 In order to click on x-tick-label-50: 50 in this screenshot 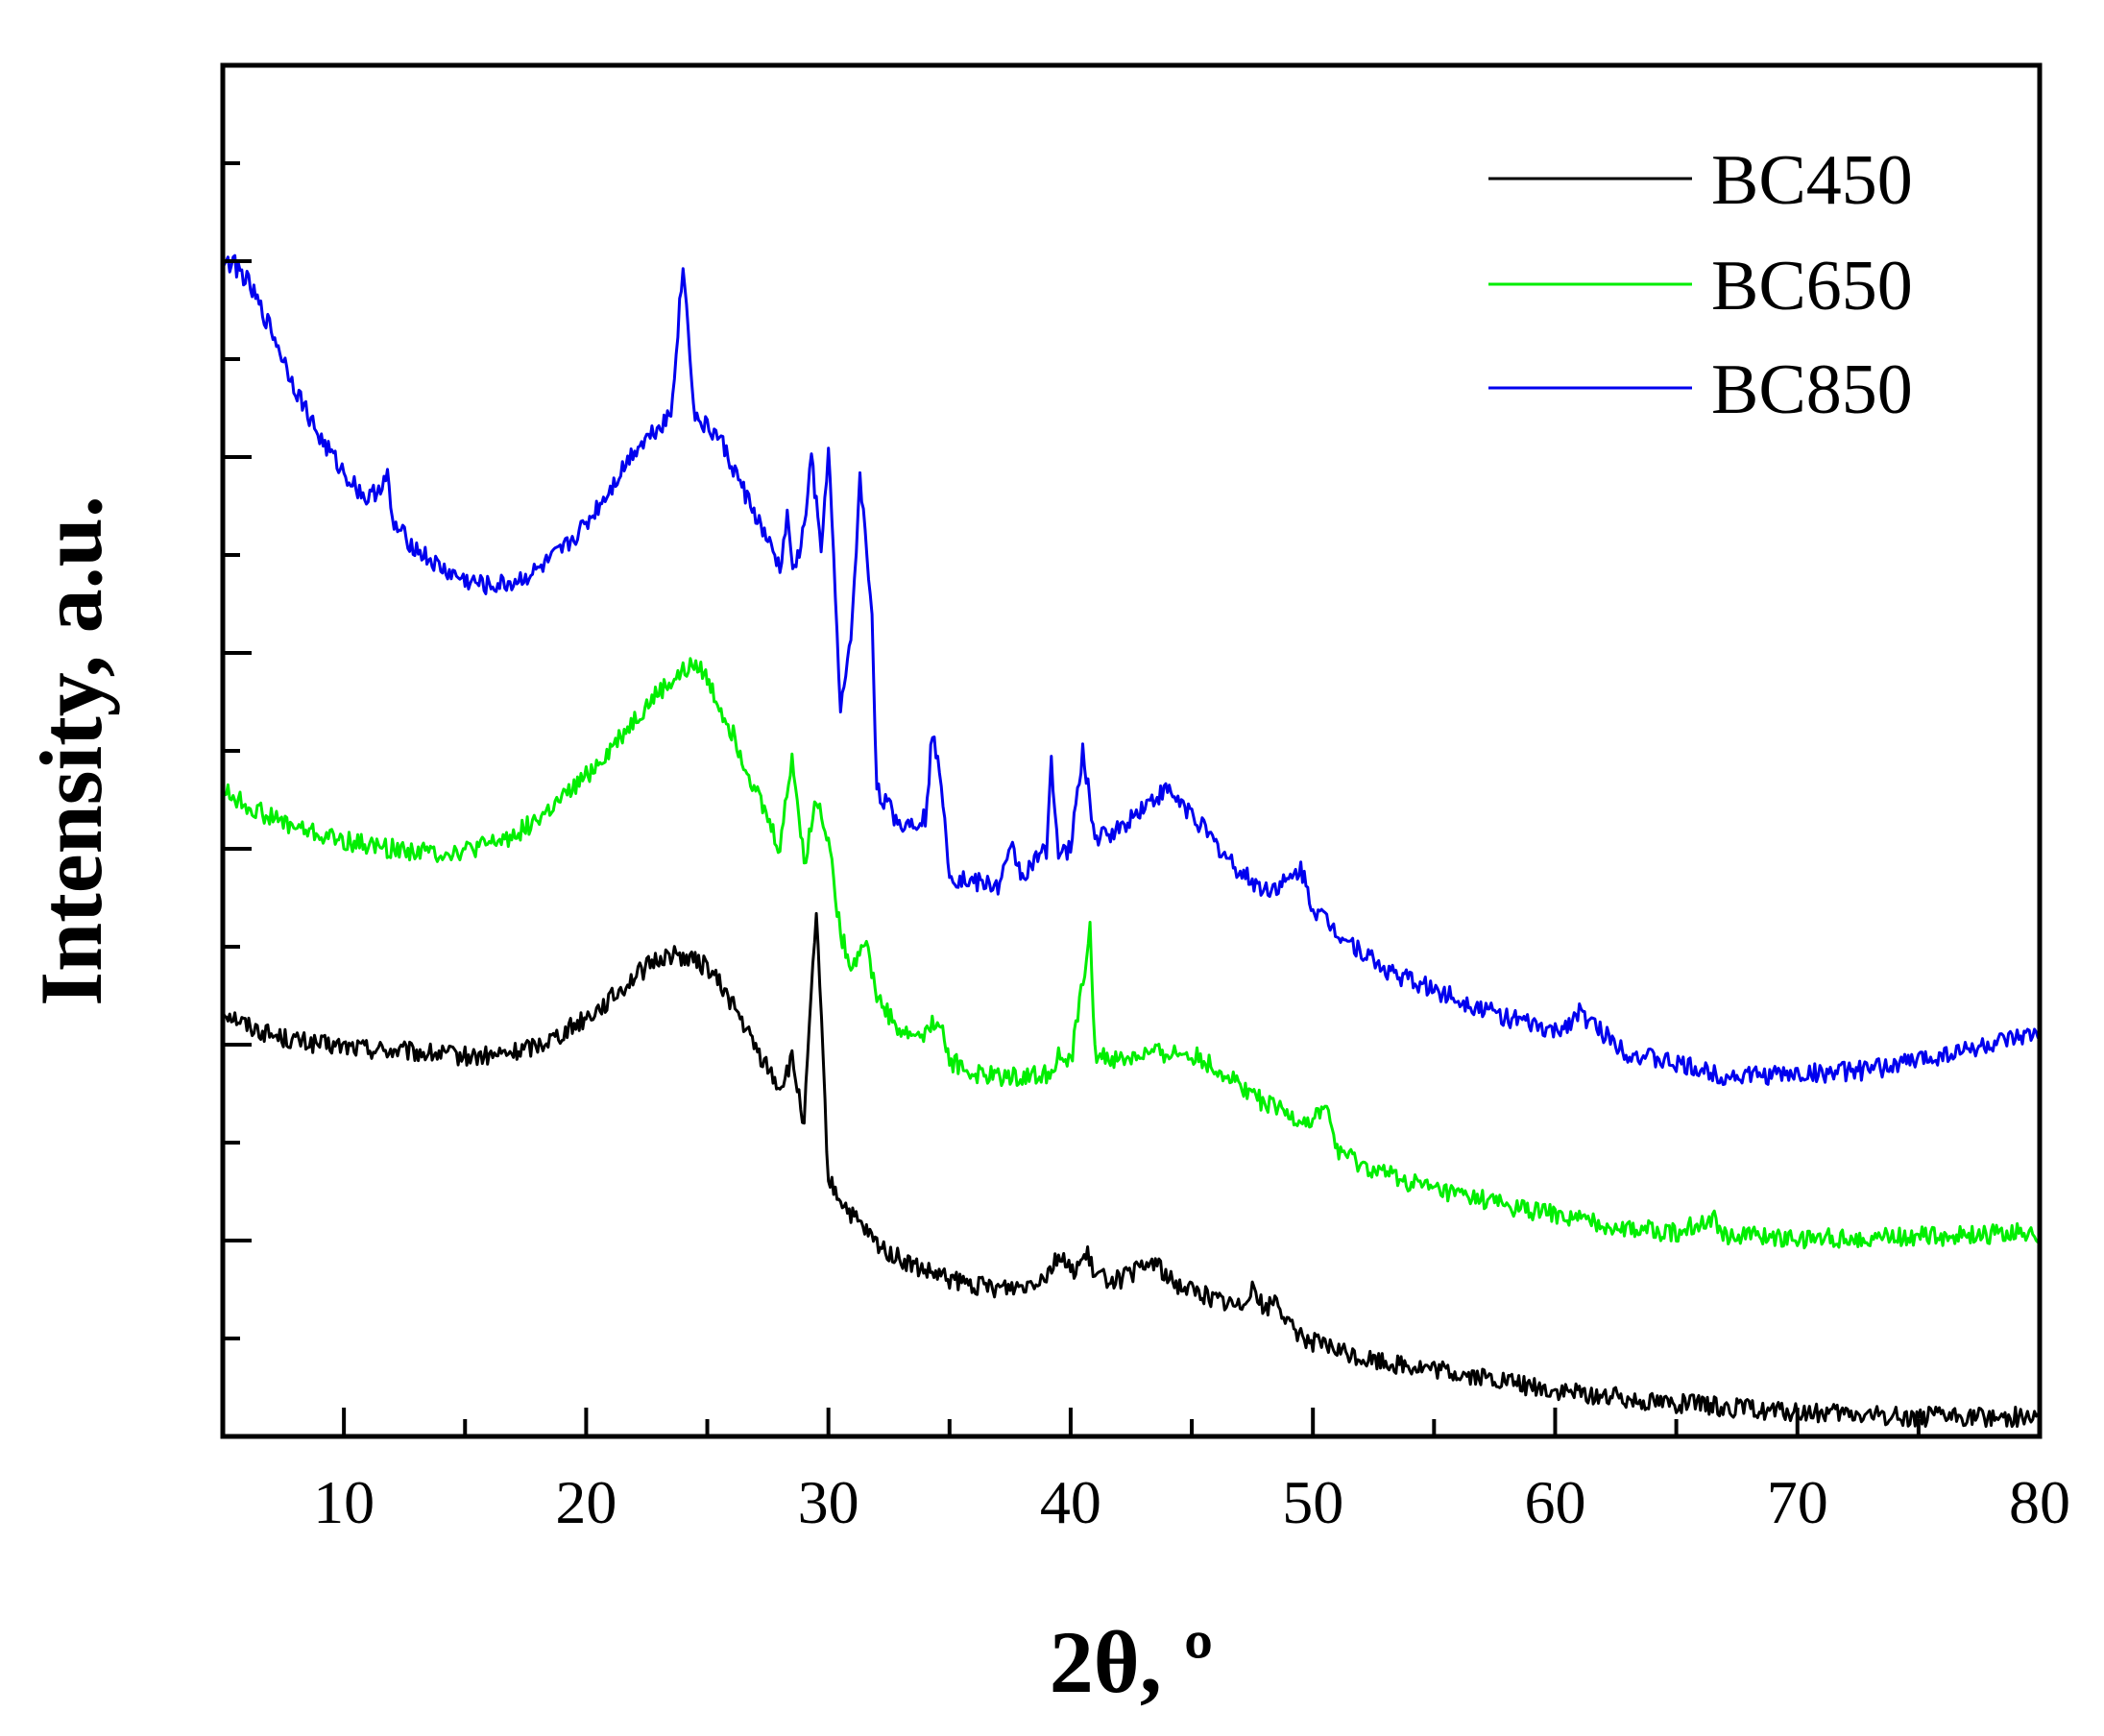, I will do `click(1312, 1502)`.